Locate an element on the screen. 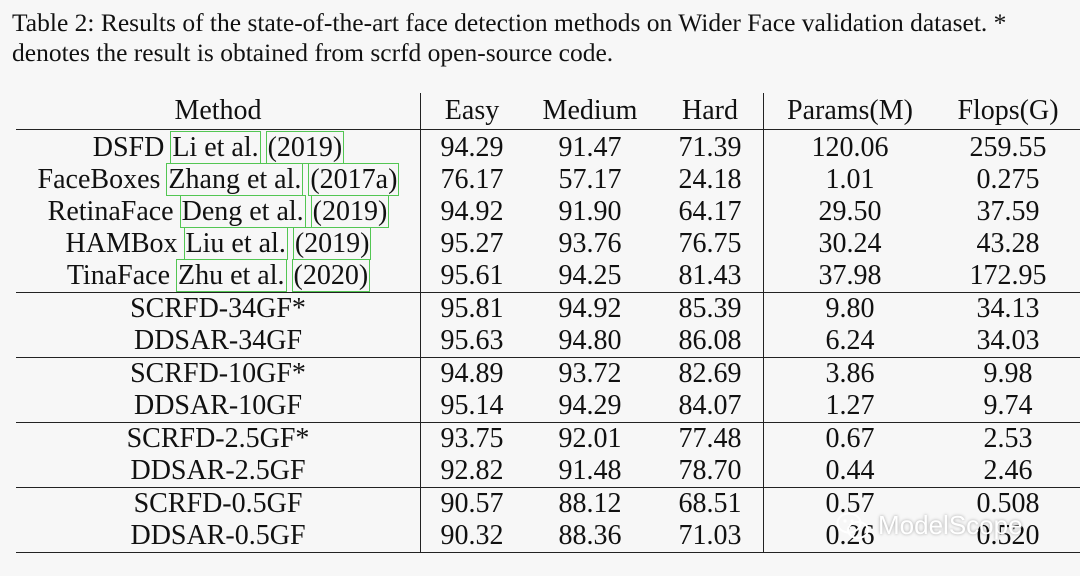  cell-easy: 94.29 is located at coordinates (471, 146).